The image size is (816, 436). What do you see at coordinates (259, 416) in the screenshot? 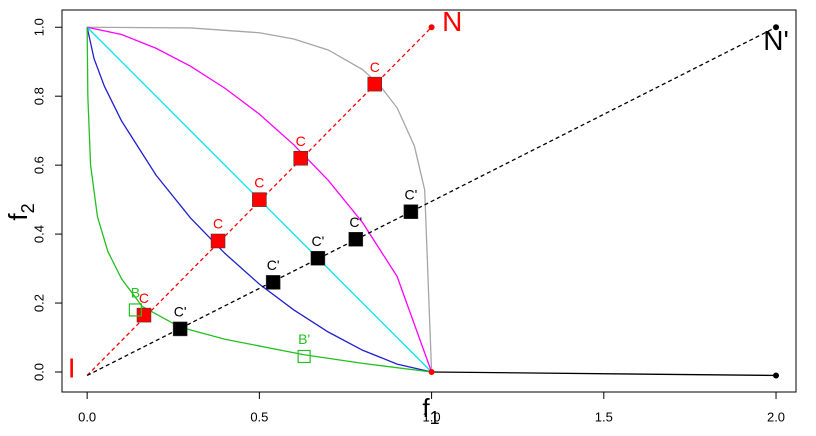
I see `x-tick-label: 0.5` at bounding box center [259, 416].